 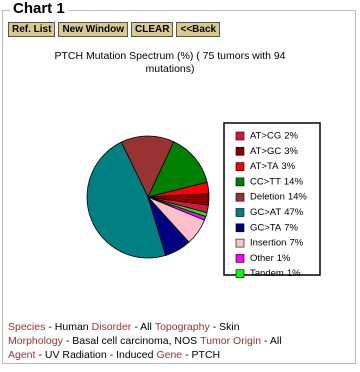 What do you see at coordinates (27, 327) in the screenshot?
I see `field-label: Species` at bounding box center [27, 327].